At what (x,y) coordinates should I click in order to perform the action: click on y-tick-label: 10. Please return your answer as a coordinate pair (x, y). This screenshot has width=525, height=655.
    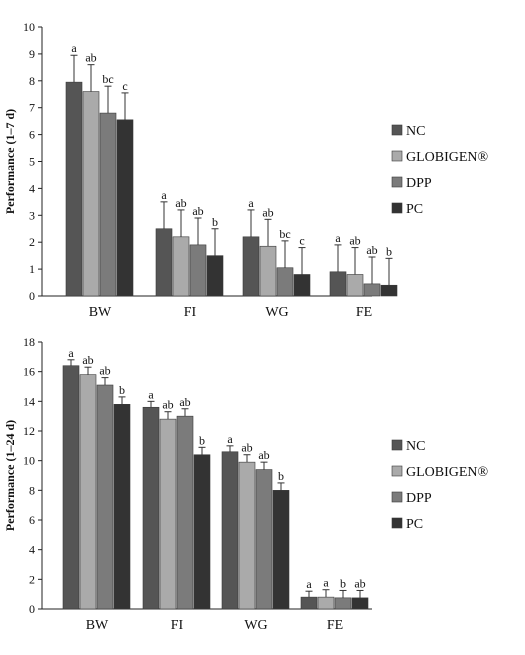
    Looking at the image, I should click on (29, 27).